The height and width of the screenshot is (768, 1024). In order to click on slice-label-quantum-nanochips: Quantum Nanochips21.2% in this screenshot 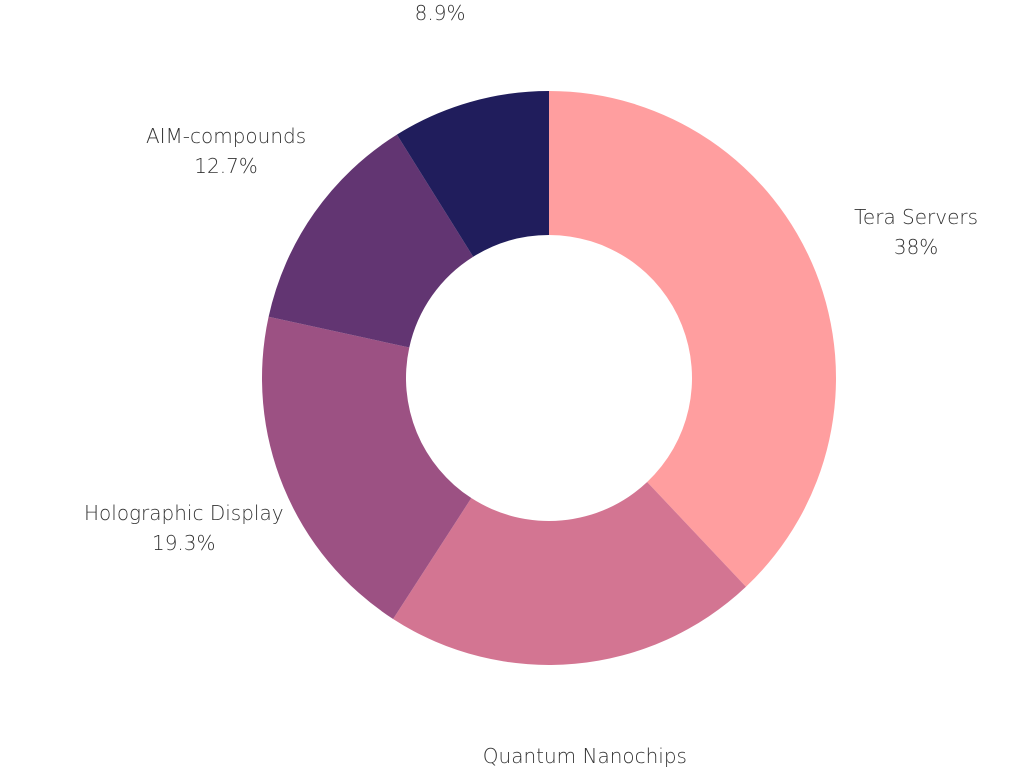, I will do `click(585, 754)`.